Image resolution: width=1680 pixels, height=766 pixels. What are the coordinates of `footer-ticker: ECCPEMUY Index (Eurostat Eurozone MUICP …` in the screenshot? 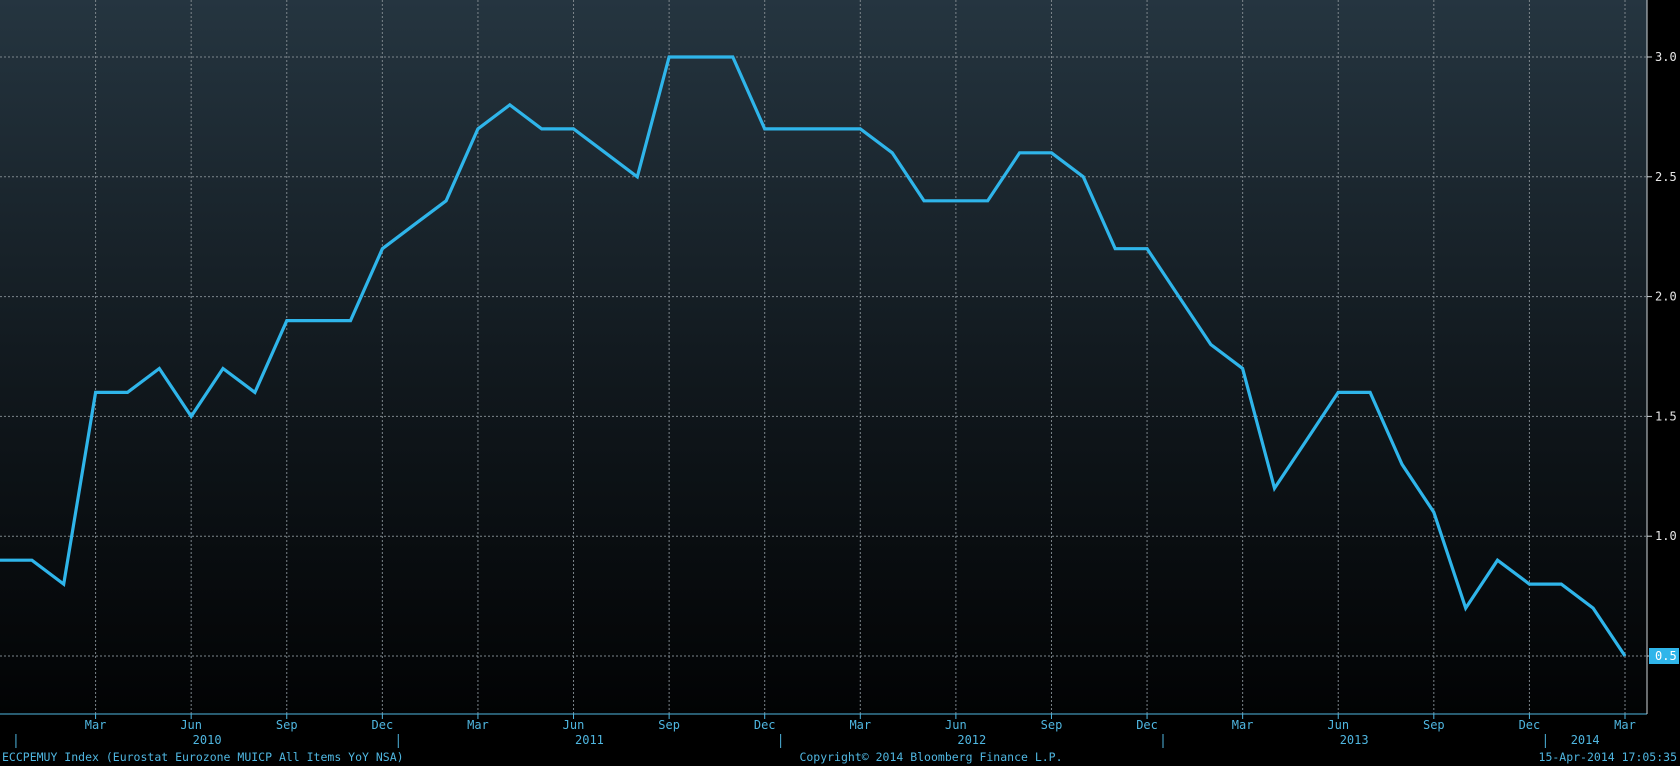 It's located at (203, 757).